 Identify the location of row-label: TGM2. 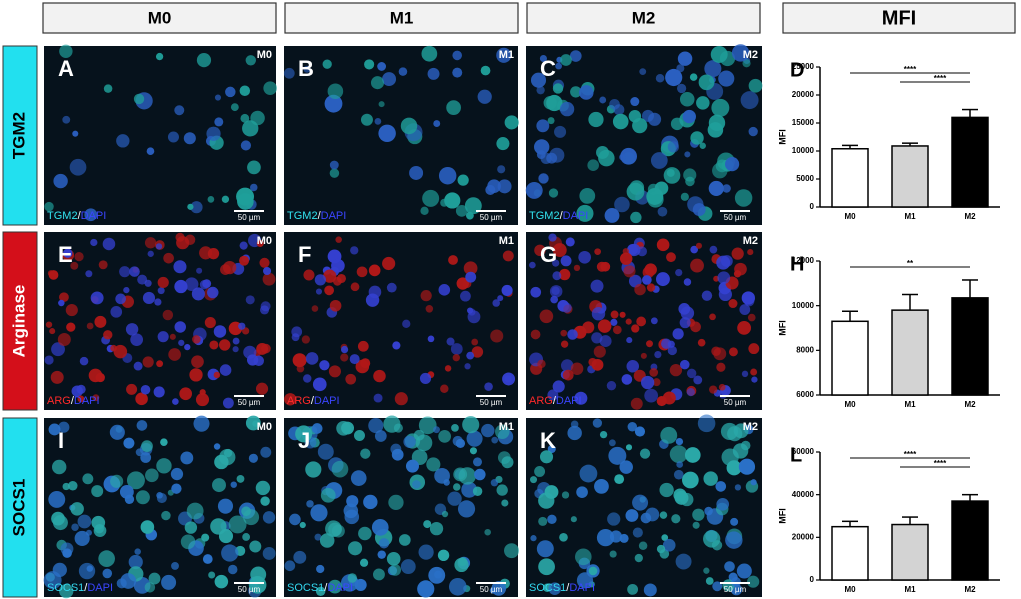
(18, 135).